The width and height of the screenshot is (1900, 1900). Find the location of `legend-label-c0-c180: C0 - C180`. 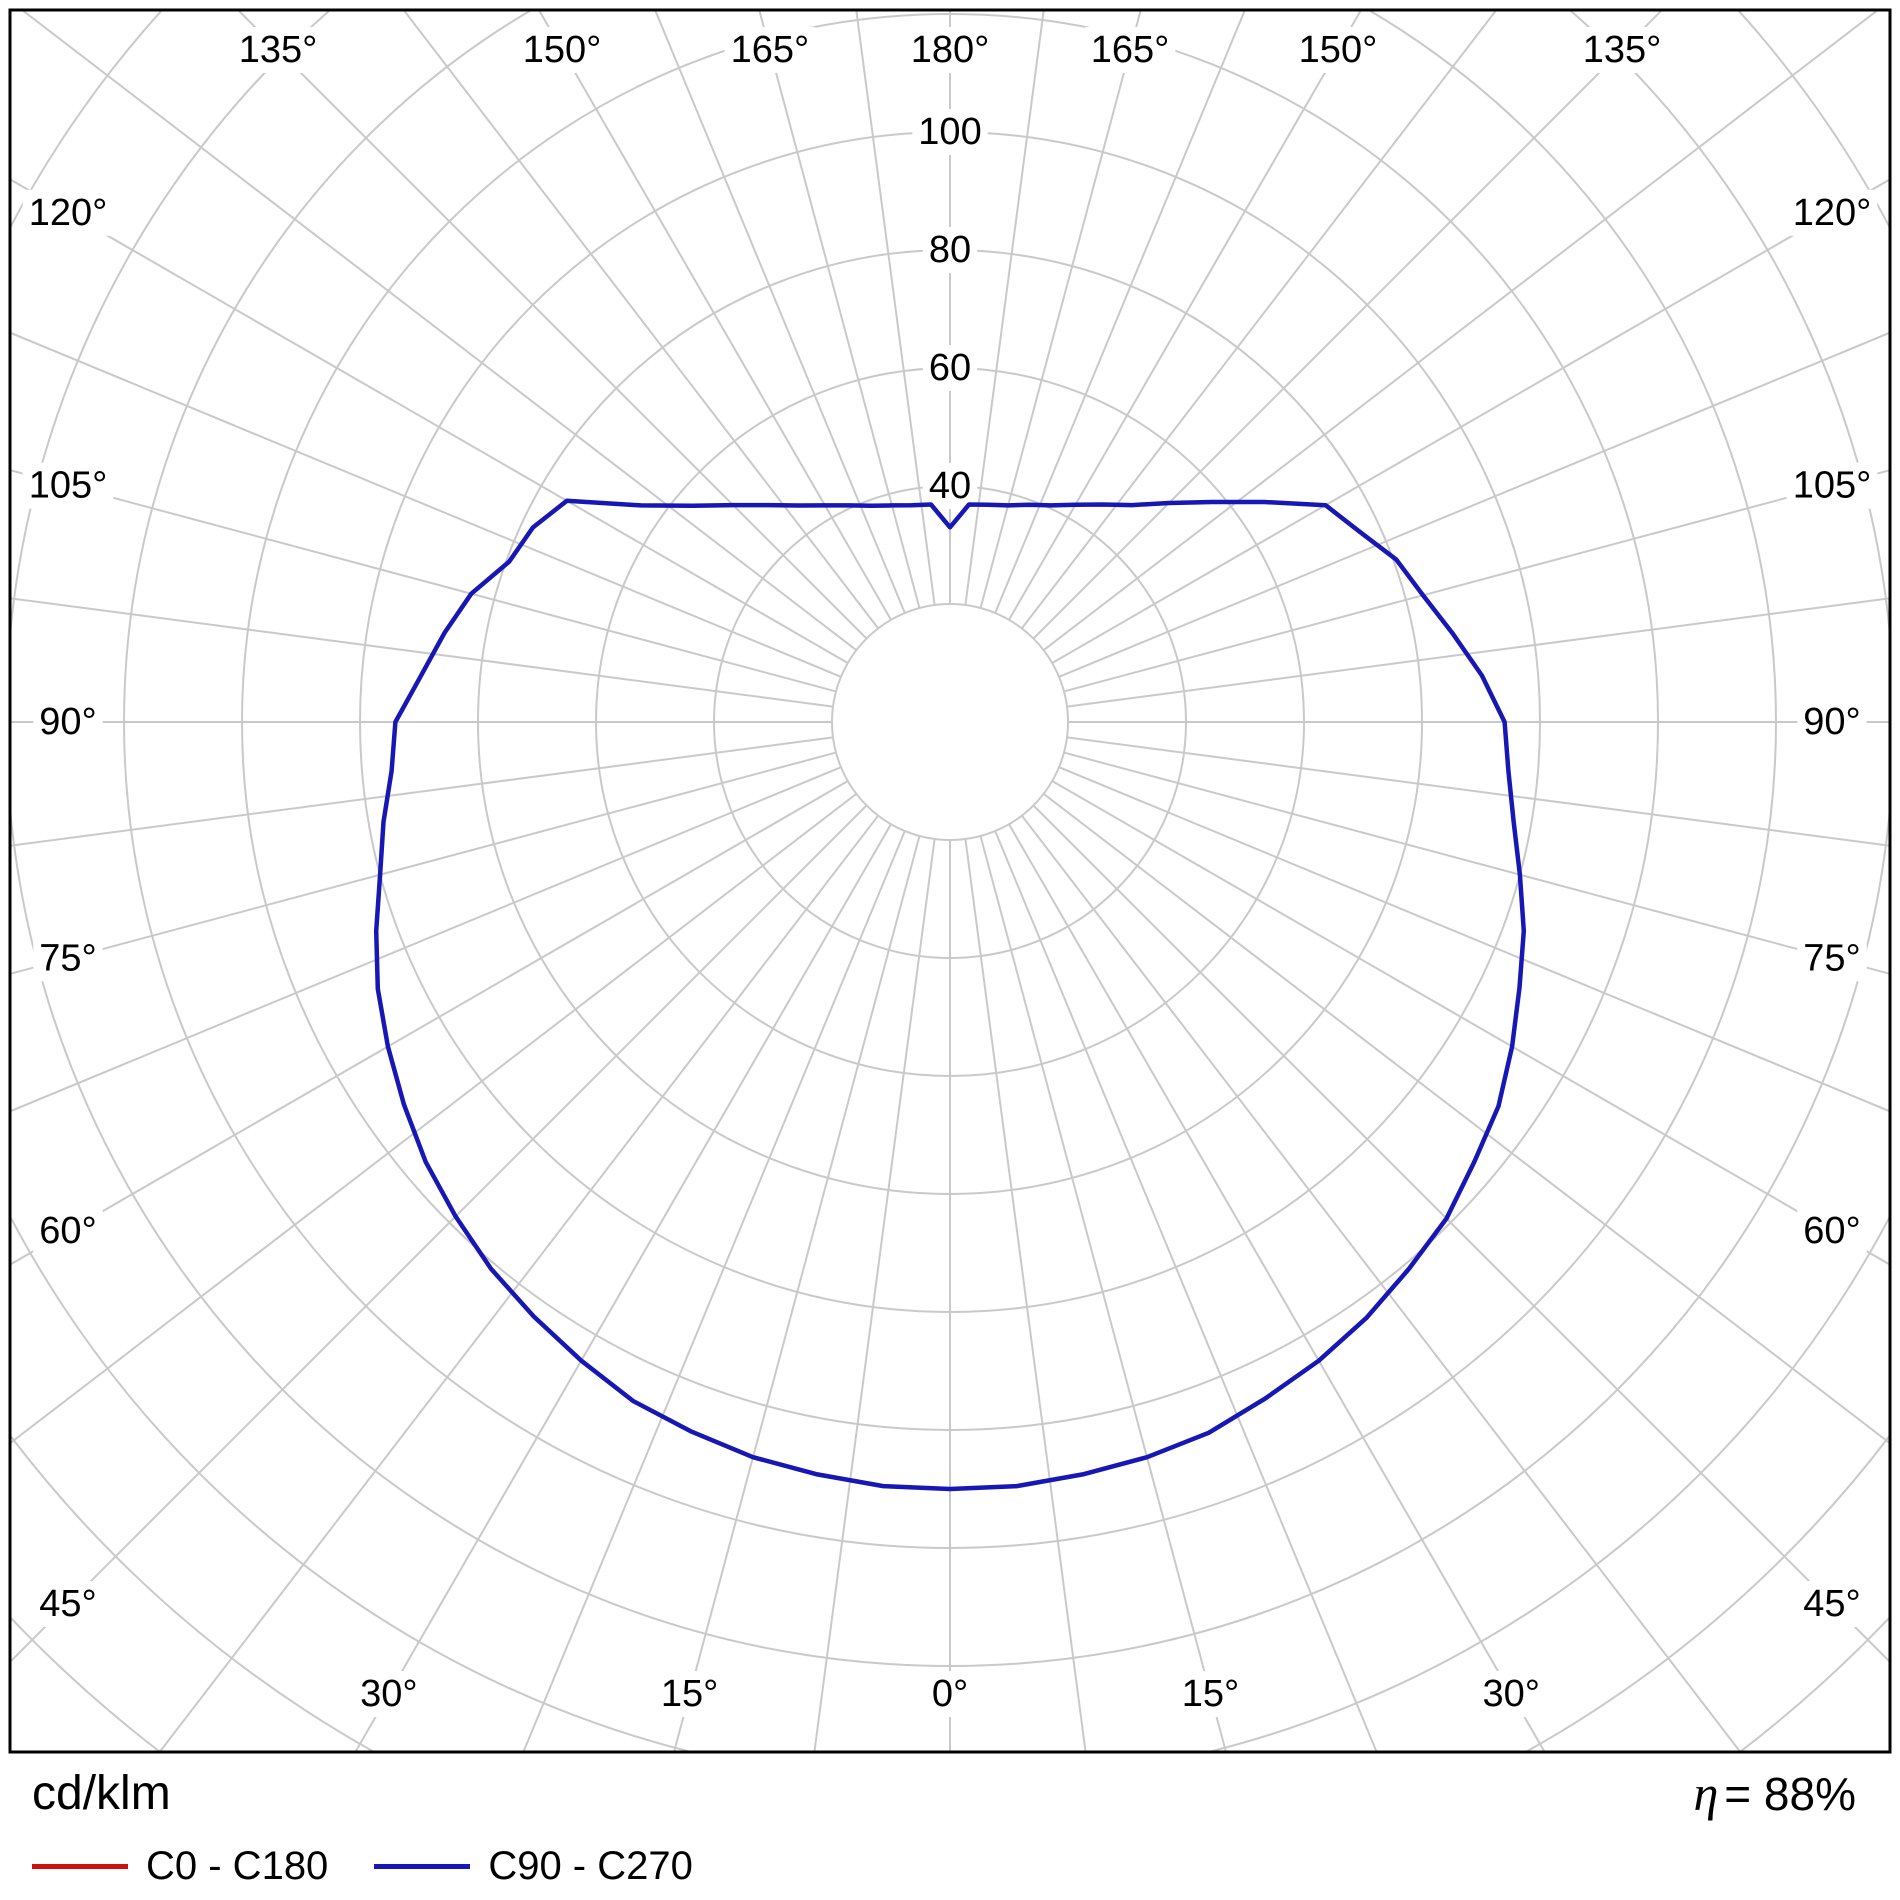

legend-label-c0-c180: C0 - C180 is located at coordinates (237, 1866).